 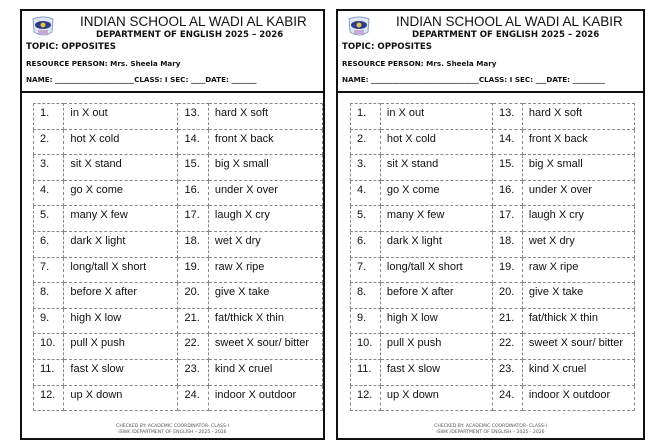 What do you see at coordinates (121, 116) in the screenshot?
I see `opposite-pair: in X out` at bounding box center [121, 116].